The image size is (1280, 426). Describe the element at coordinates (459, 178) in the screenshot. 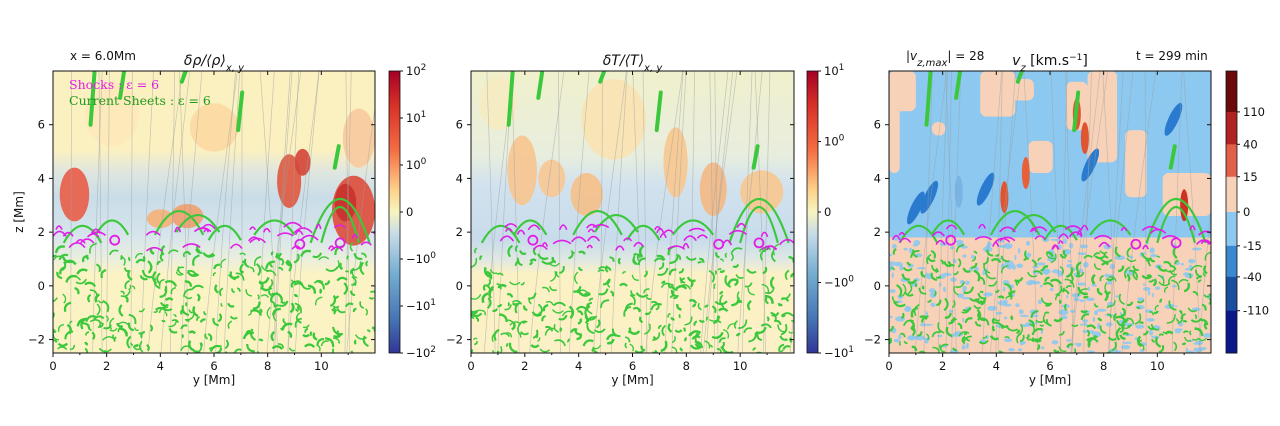

I see `y-tick-label: 4` at that location.